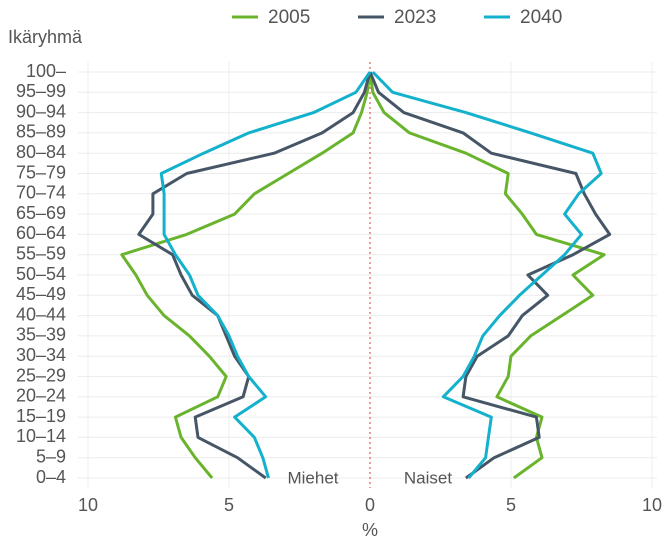 The height and width of the screenshot is (543, 666). Describe the element at coordinates (41, 213) in the screenshot. I see `y-tick-label: 65–69` at that location.